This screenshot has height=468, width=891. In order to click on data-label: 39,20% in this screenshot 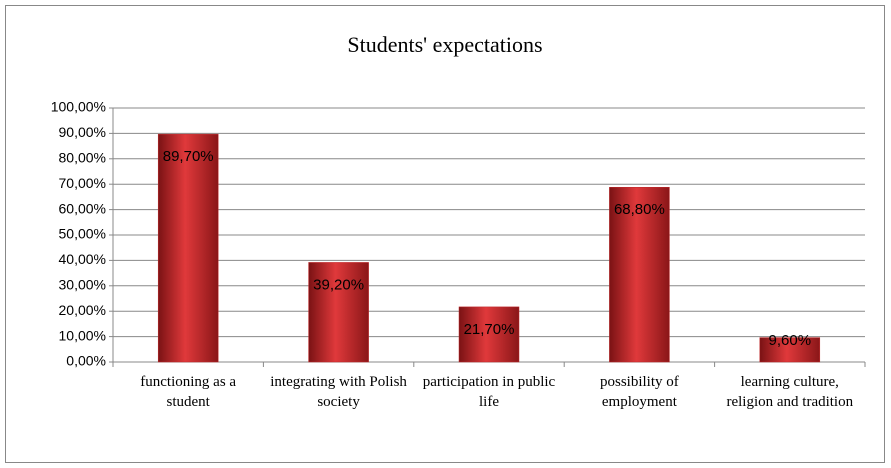, I will do `click(338, 284)`.